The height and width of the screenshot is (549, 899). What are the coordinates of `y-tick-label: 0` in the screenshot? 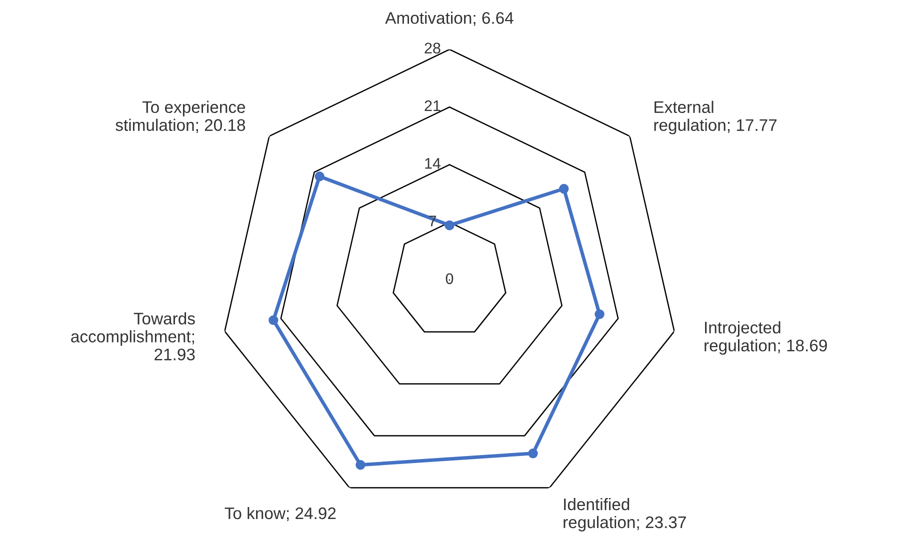 It's located at (450, 278).